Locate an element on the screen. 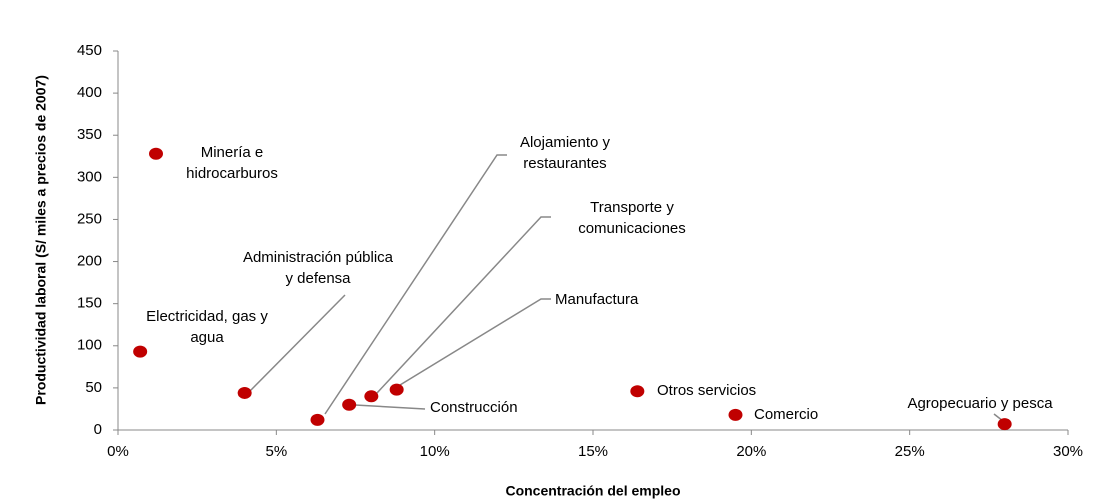 This screenshot has height=504, width=1099. point-label: restaurantes is located at coordinates (564, 163).